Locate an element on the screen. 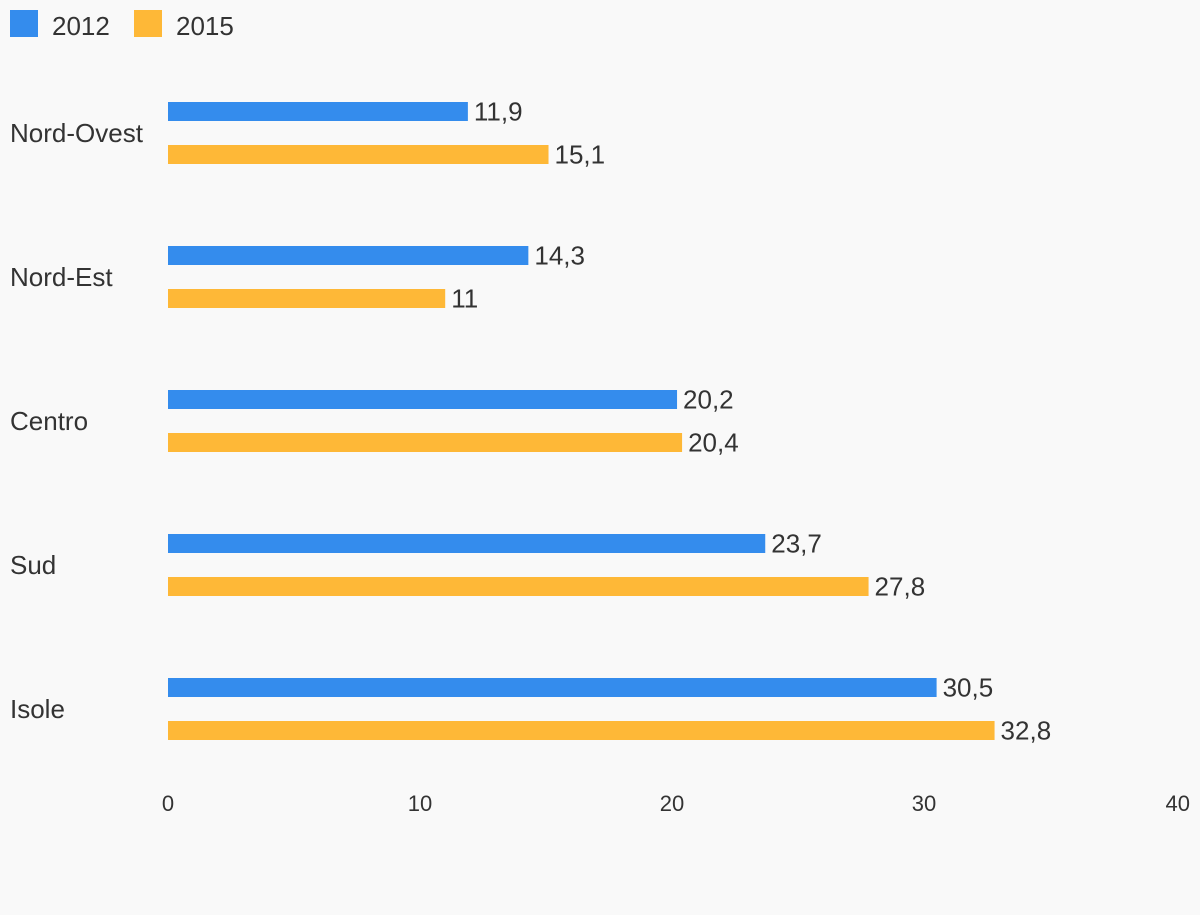 Image resolution: width=1200 pixels, height=915 pixels. category-labels: Nord-Ovest Nord-Est Centro Sud Isole is located at coordinates (77, 421).